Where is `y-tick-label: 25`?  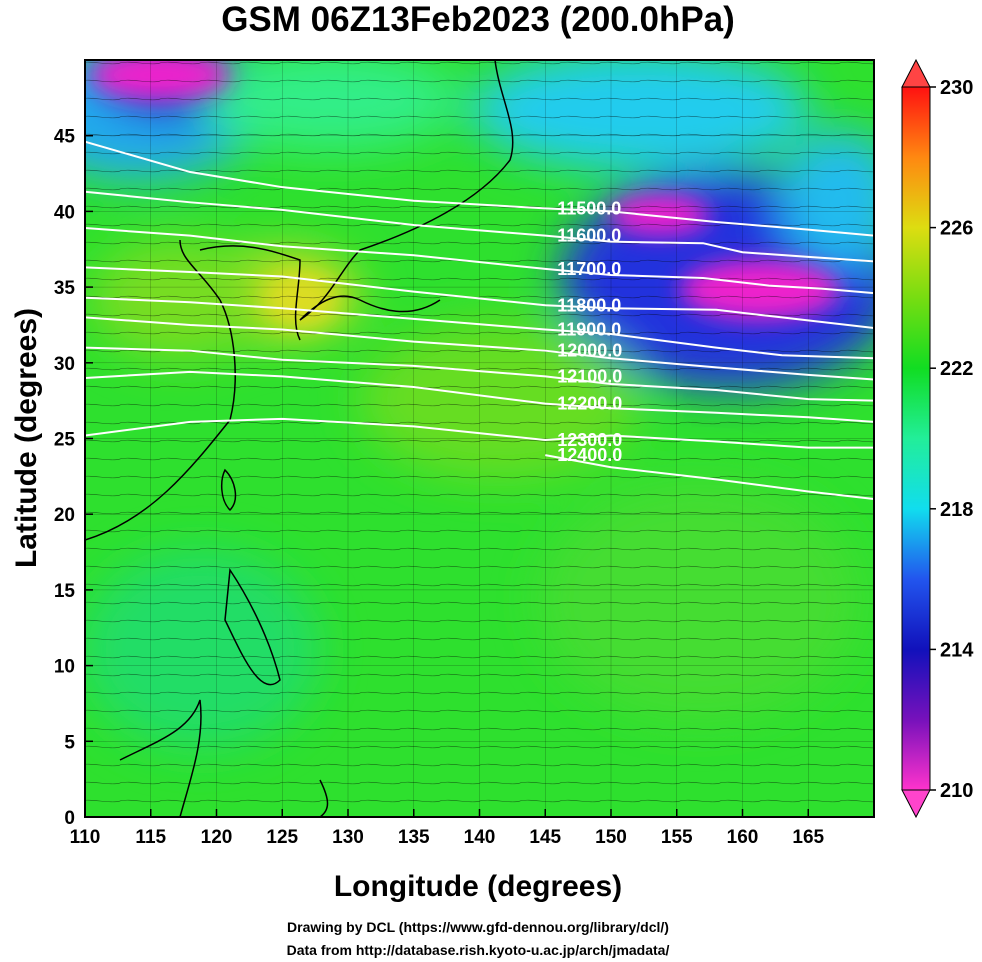
y-tick-label: 25 is located at coordinates (65, 440).